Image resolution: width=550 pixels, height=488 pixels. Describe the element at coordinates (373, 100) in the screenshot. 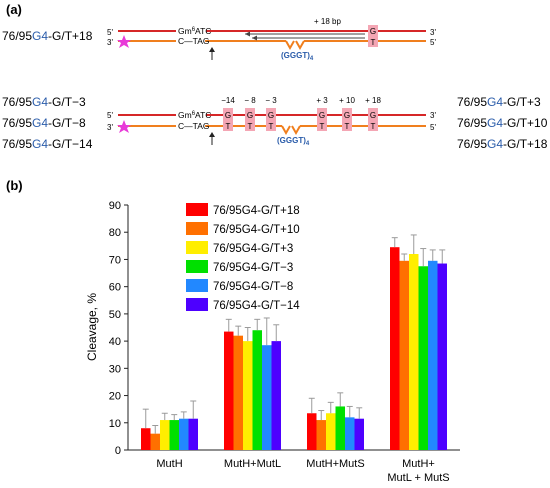

I see `position-plus-18: + 18` at that location.